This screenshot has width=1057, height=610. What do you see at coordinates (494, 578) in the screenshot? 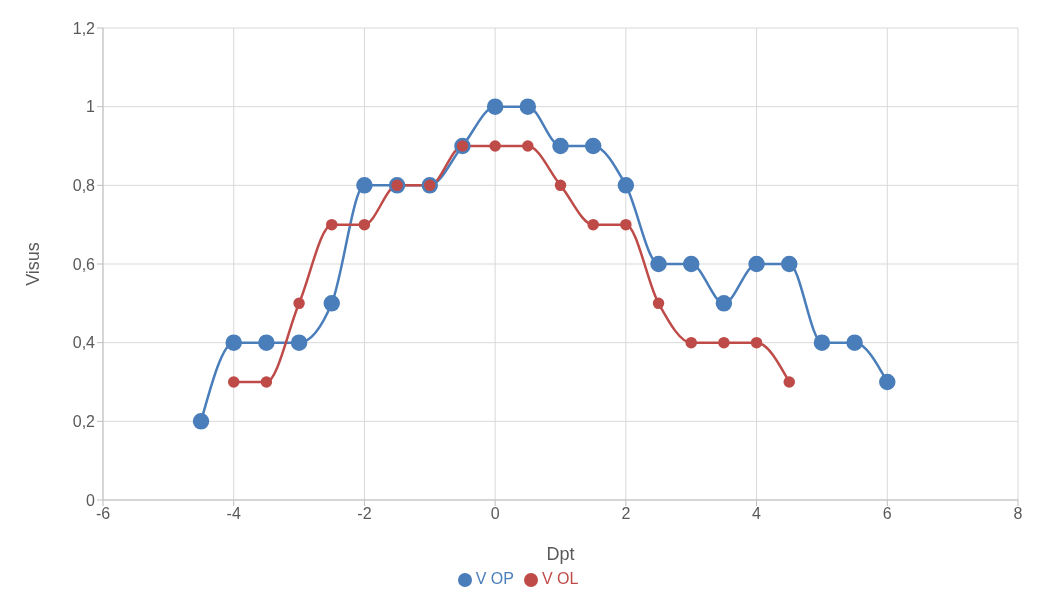
I see `legend-label: V OP` at bounding box center [494, 578].